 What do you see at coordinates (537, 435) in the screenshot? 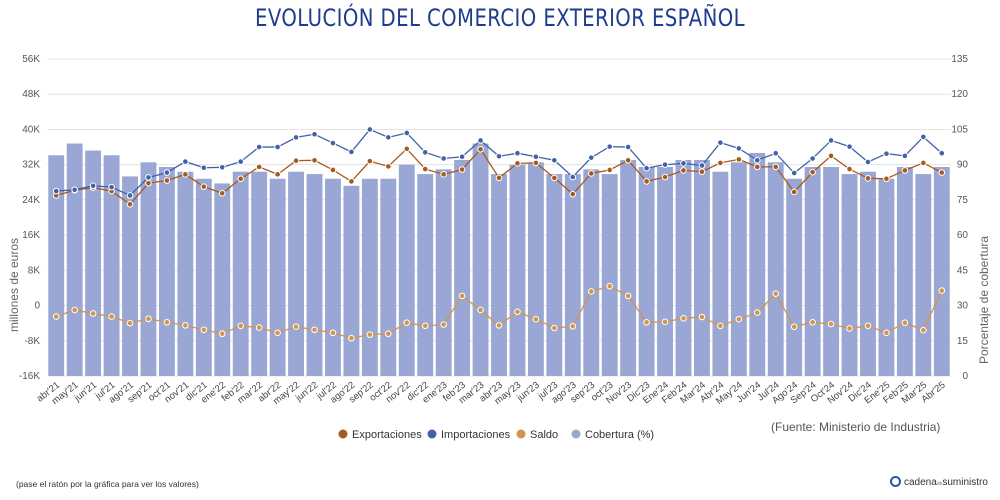
I see `legend-item: Saldo` at bounding box center [537, 435].